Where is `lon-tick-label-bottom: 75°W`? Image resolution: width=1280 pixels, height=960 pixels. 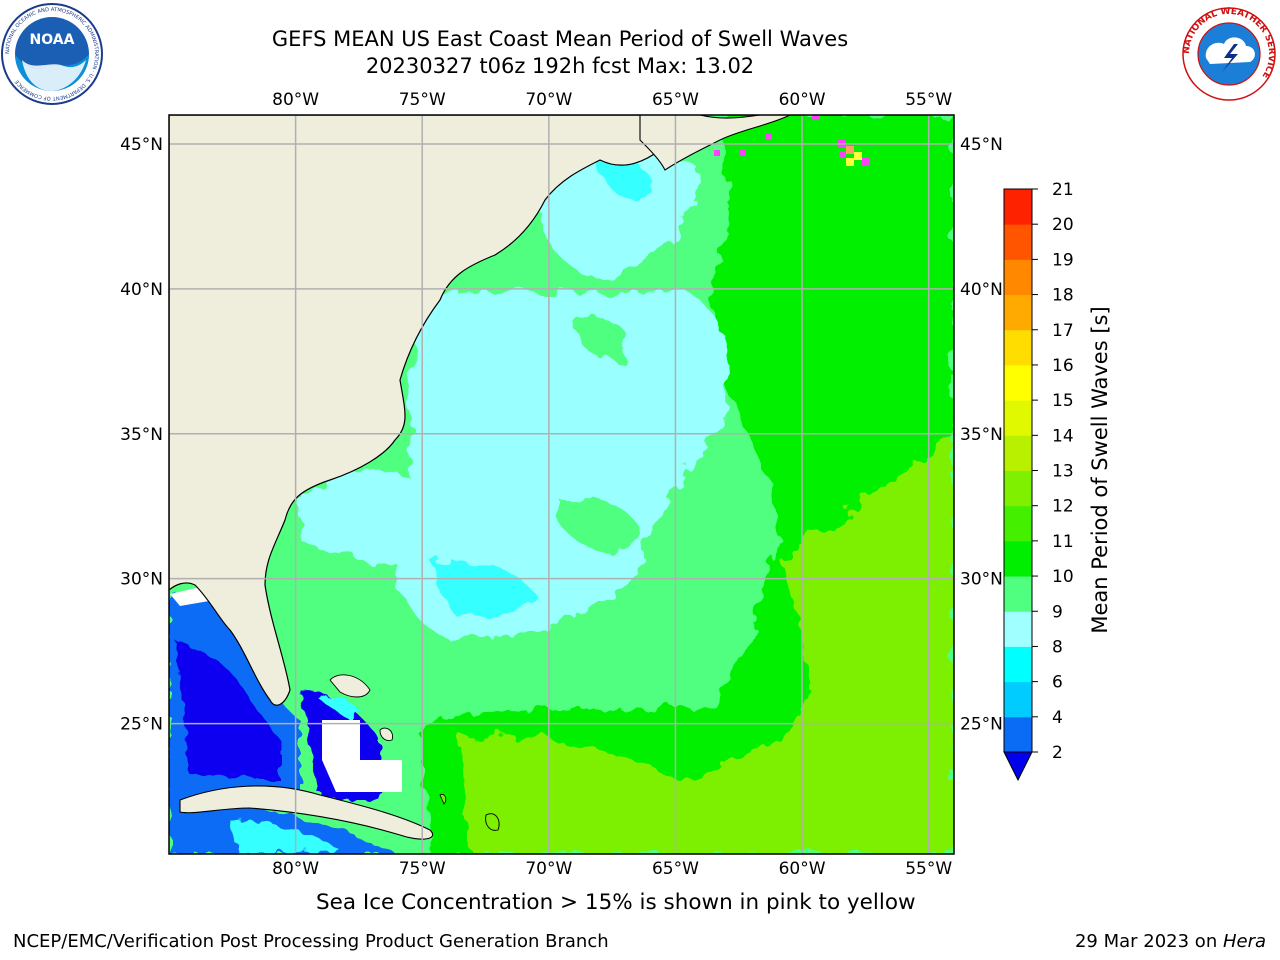 lon-tick-label-bottom: 75°W is located at coordinates (422, 869).